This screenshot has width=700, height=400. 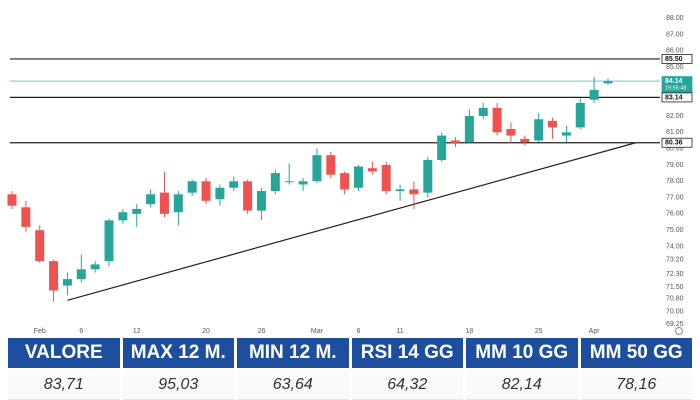 What do you see at coordinates (317, 331) in the screenshot?
I see `x-tick-label: Mar` at bounding box center [317, 331].